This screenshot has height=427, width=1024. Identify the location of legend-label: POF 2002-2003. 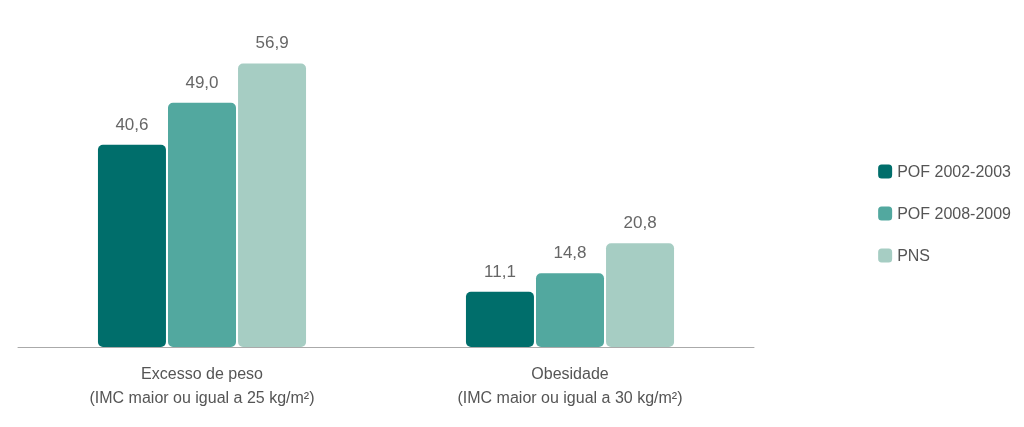
(954, 171).